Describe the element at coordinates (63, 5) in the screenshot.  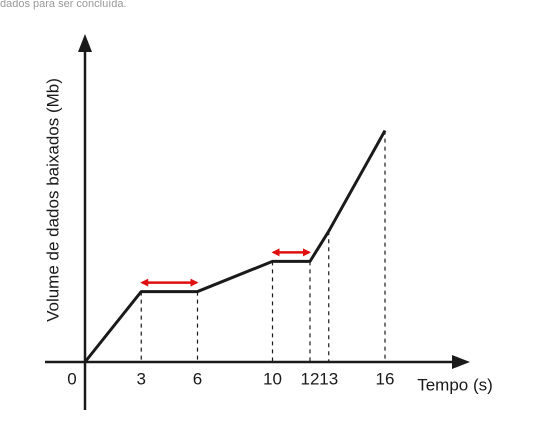
I see `note: dados para ser concluída.` at that location.